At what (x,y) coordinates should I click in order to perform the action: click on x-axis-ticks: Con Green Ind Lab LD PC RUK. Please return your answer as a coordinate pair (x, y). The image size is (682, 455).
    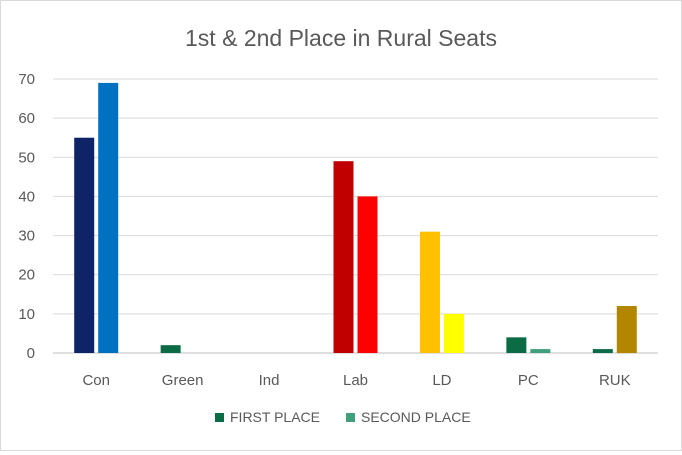
    Looking at the image, I should click on (356, 380).